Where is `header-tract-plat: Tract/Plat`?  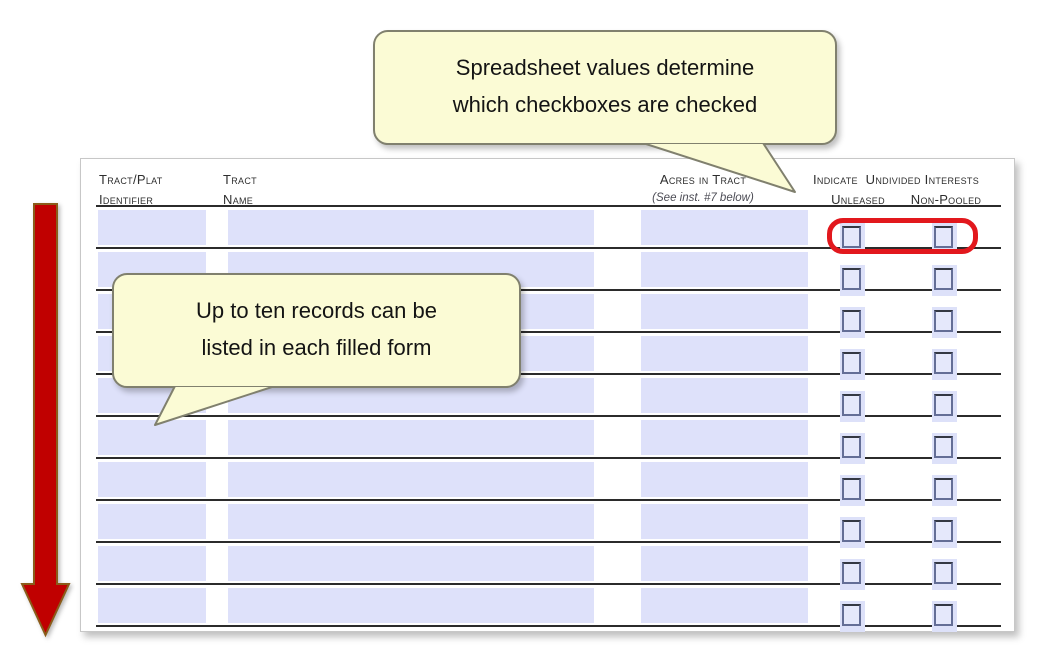
header-tract-plat: Tract/Plat is located at coordinates (131, 179).